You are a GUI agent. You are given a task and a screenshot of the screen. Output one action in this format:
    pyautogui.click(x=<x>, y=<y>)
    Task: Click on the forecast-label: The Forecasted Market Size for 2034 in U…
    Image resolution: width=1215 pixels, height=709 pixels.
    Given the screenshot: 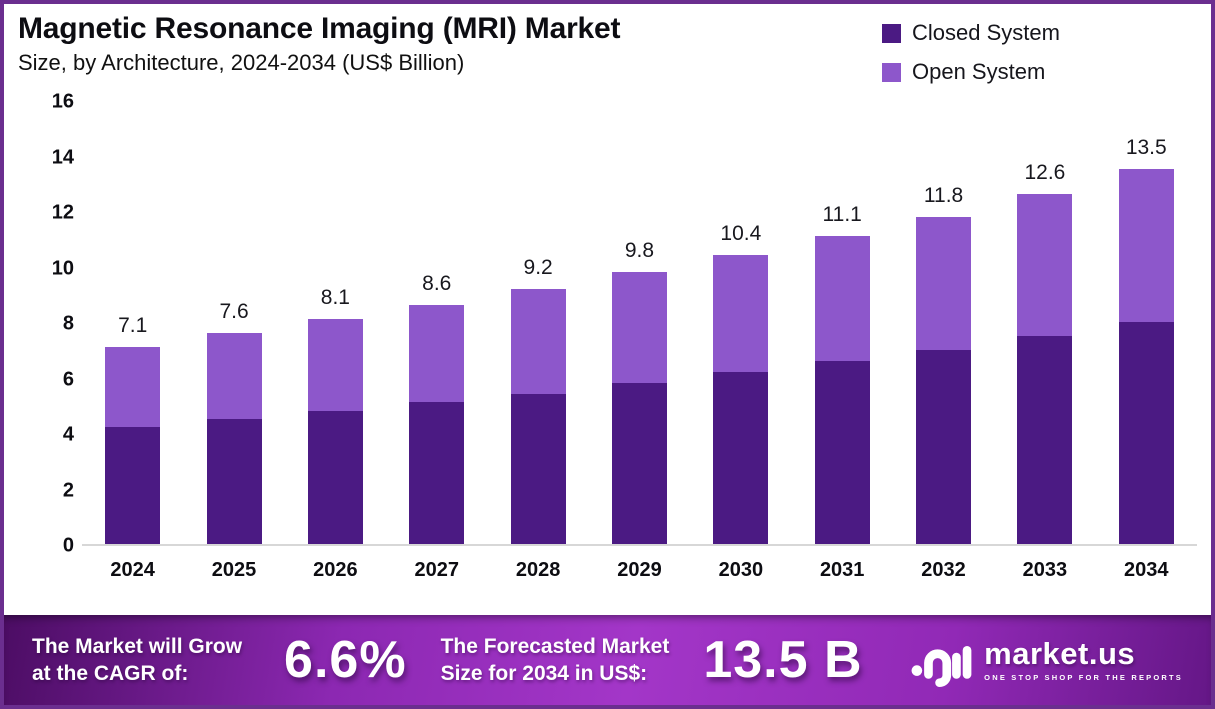 What is the action you would take?
    pyautogui.click(x=555, y=660)
    